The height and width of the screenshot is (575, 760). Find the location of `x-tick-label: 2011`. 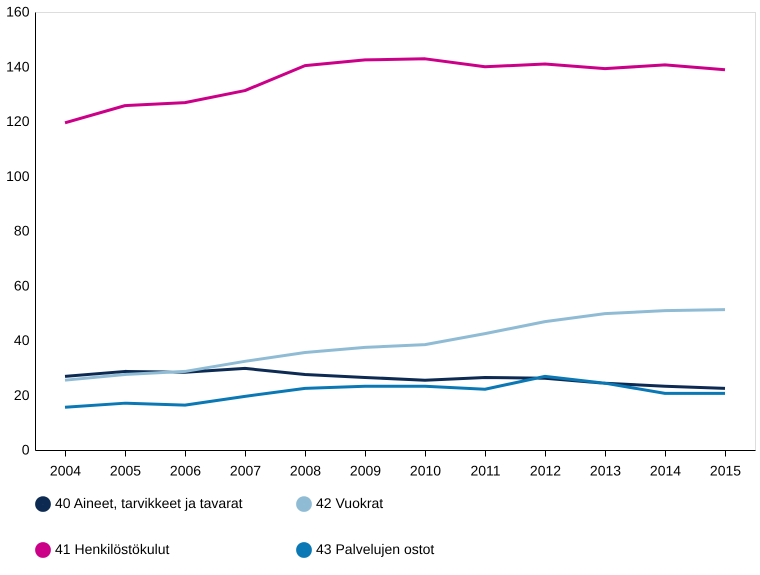

x-tick-label: 2011 is located at coordinates (485, 470).